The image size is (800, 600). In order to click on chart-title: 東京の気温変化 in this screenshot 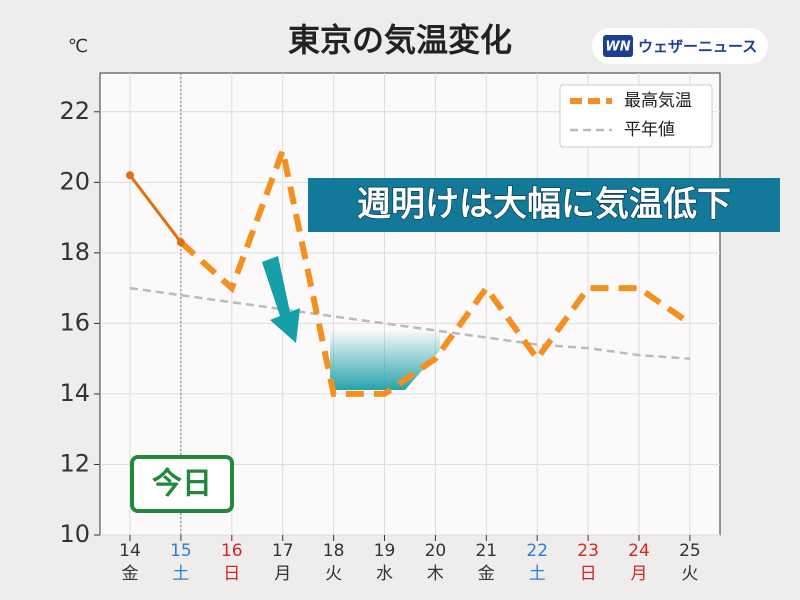, I will do `click(400, 40)`.